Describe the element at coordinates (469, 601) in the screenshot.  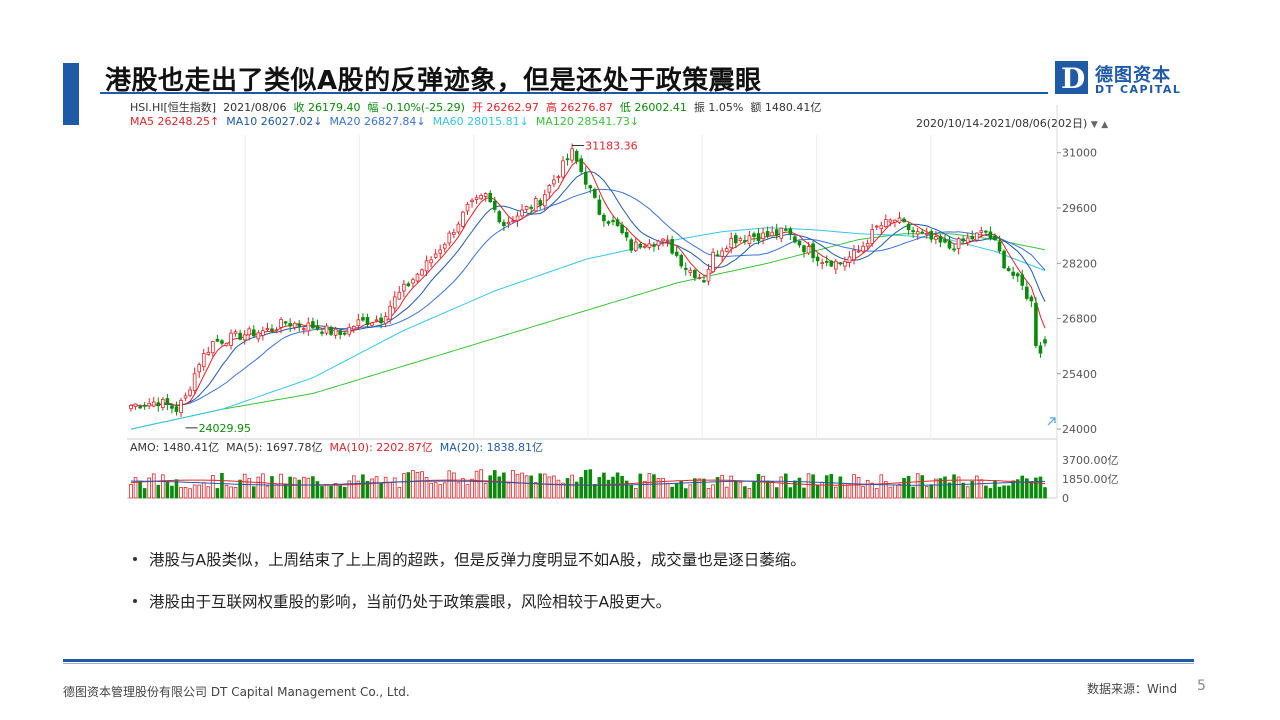
I see `bullet-item: 港股由于互联网权重股的影响，当前仍处于政策震眼，风险相较于A股更大。` at that location.